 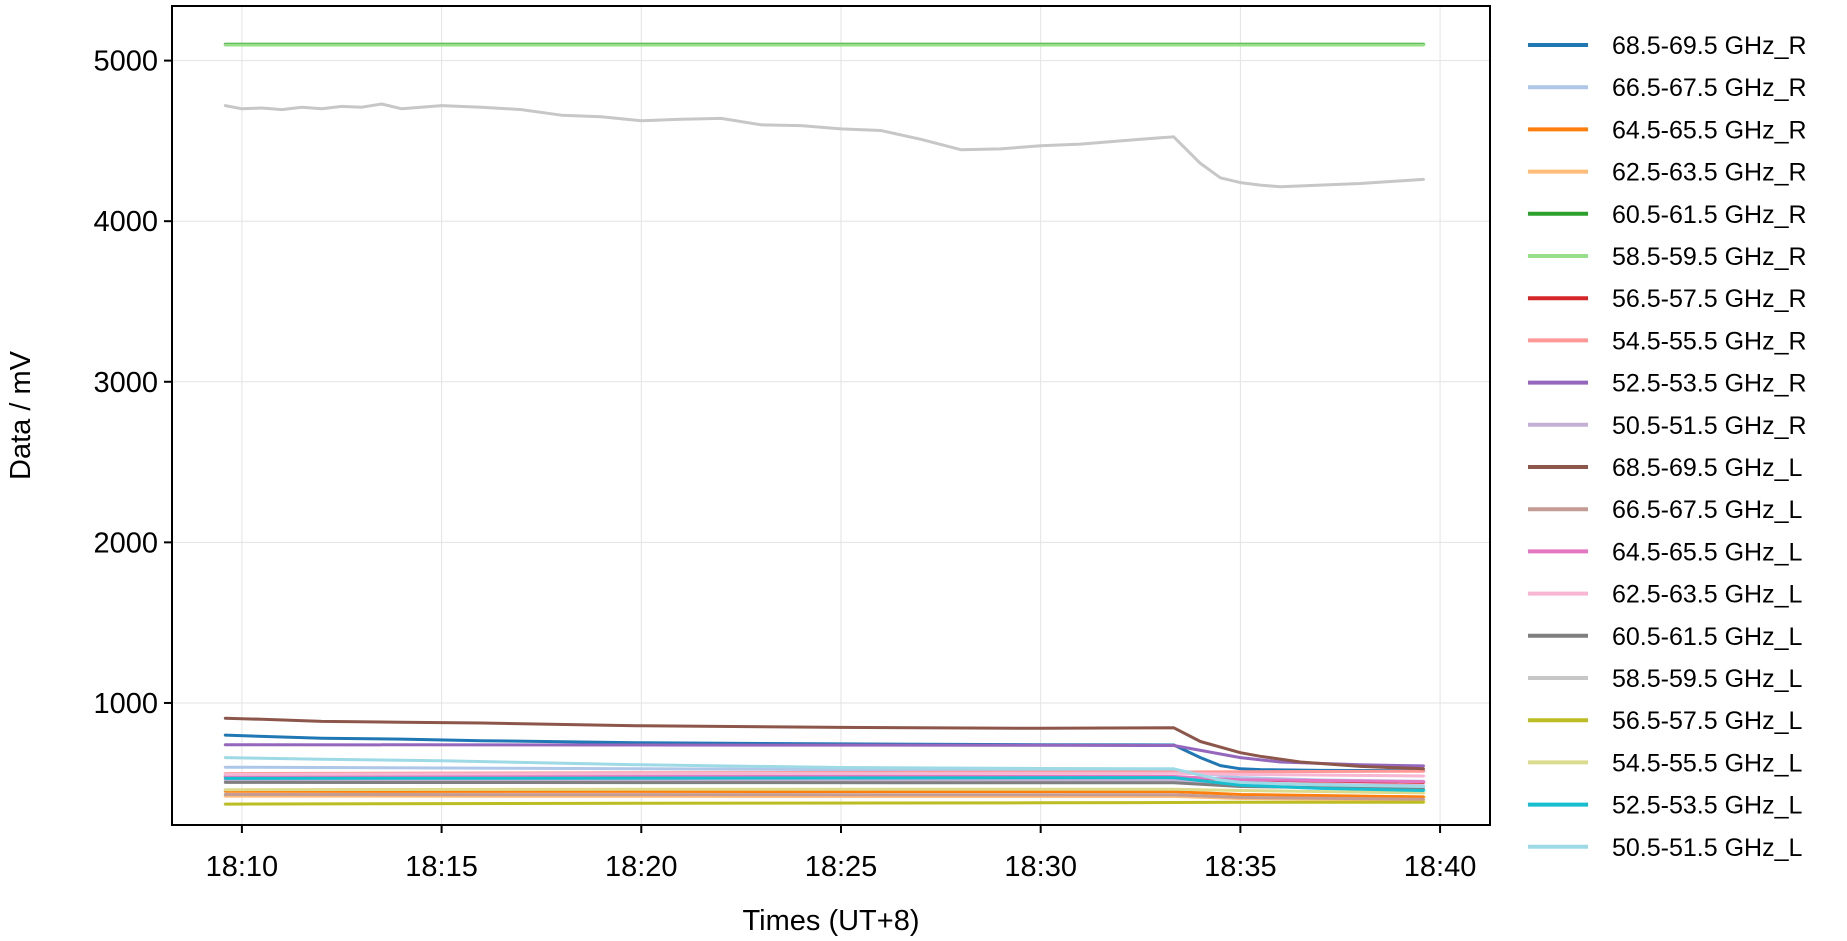 I want to click on legend-label: 56.5-57.5 GHz_R, so click(x=1709, y=299).